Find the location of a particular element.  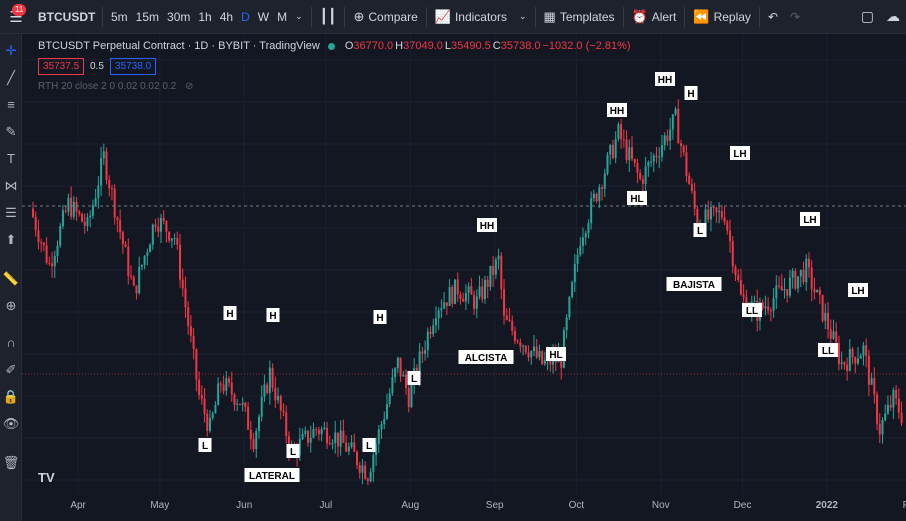

grid-icon: ▦ is located at coordinates (549, 16).